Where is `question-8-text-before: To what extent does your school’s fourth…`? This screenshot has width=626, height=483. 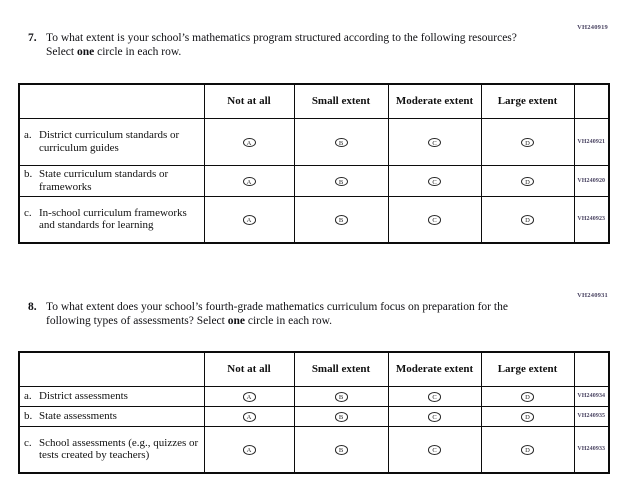
question-8-text-before: To what extent does your school’s fourth… is located at coordinates (277, 314).